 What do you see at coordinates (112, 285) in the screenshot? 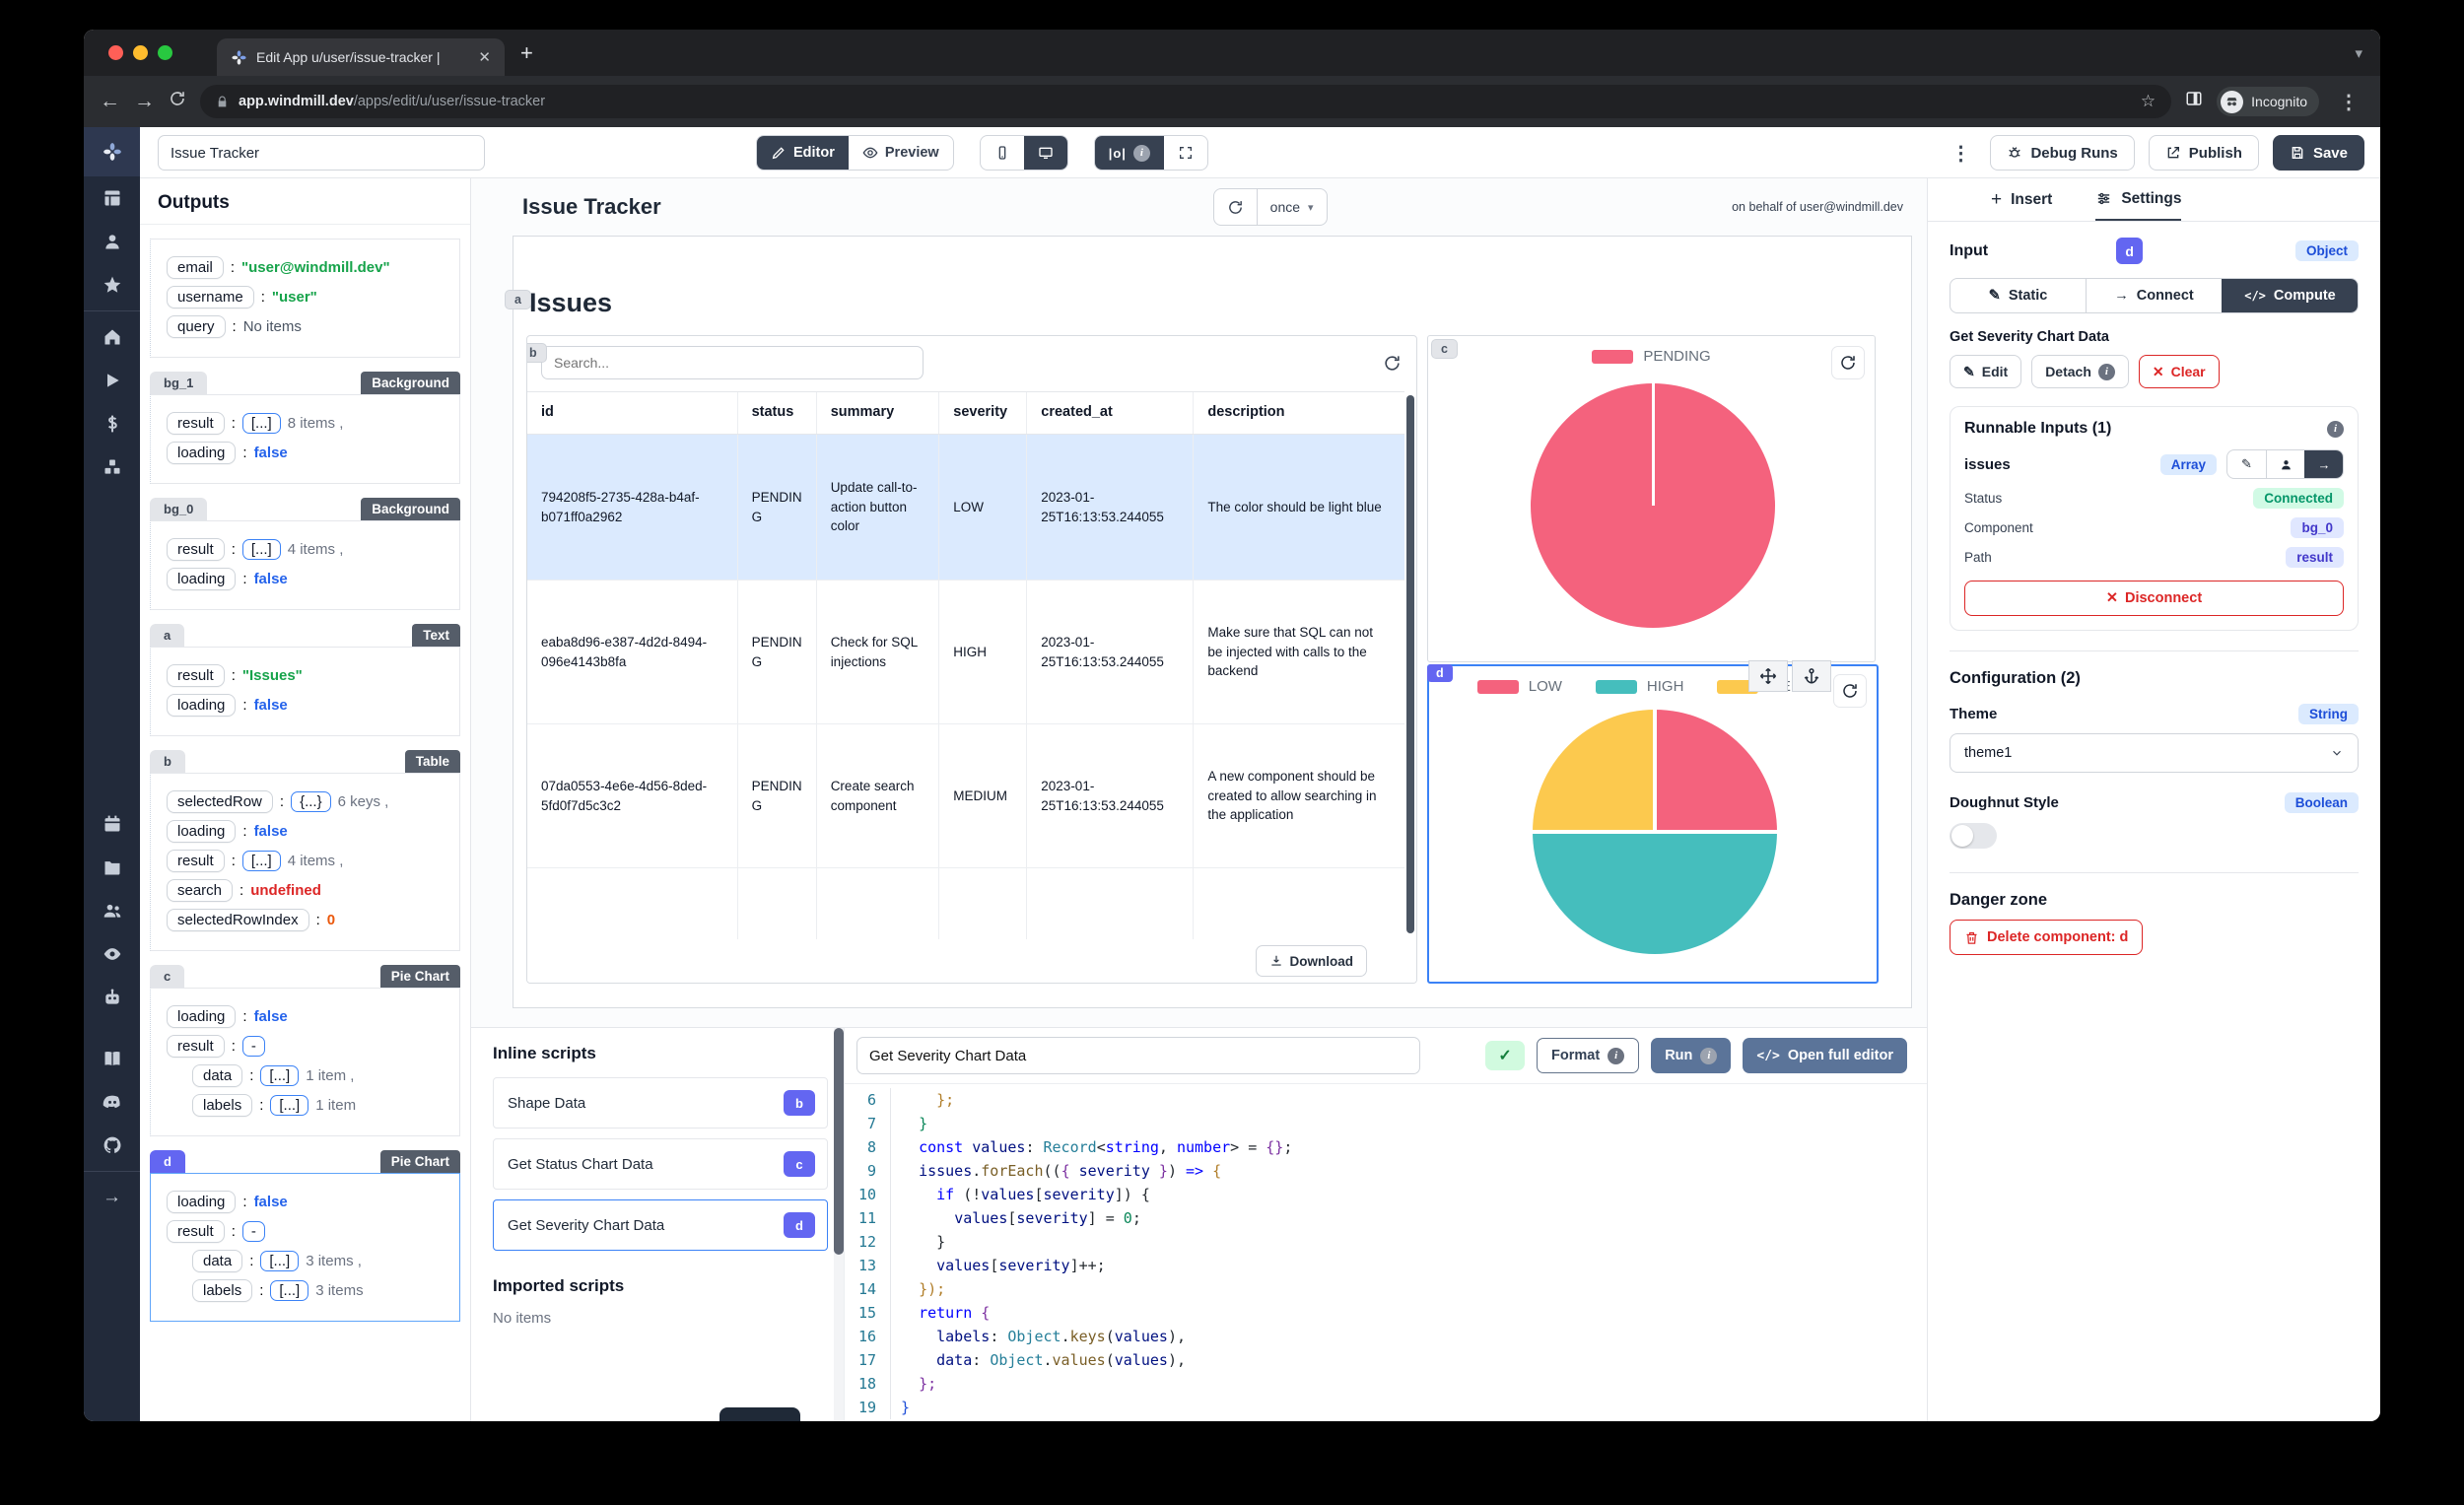
I see `sidebar-item-star` at bounding box center [112, 285].